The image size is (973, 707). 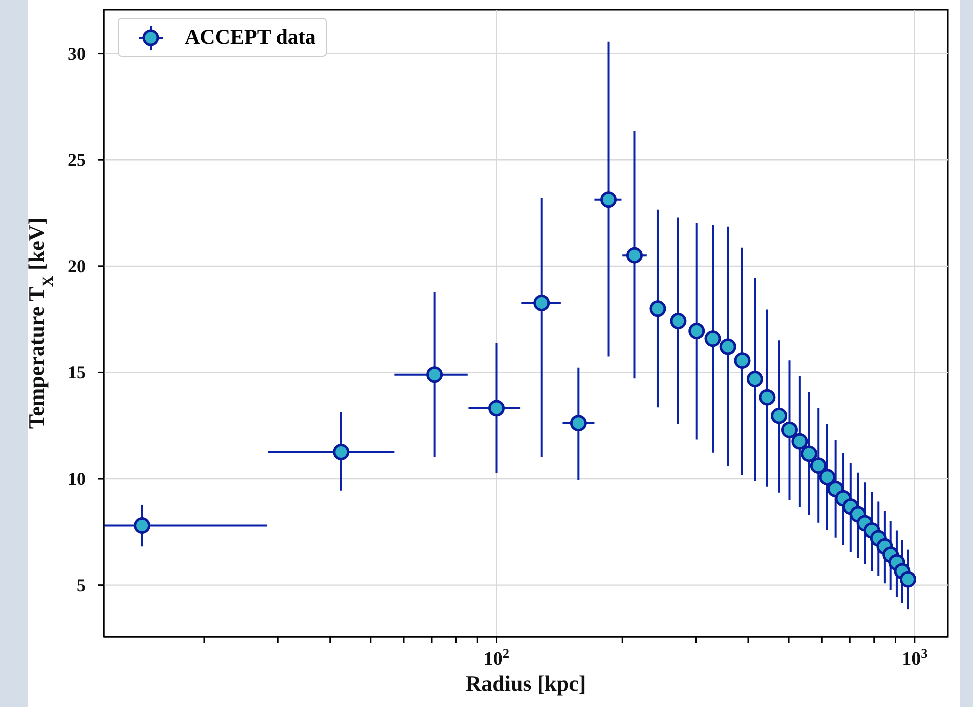 I want to click on y-tick-label: 15, so click(x=77, y=372).